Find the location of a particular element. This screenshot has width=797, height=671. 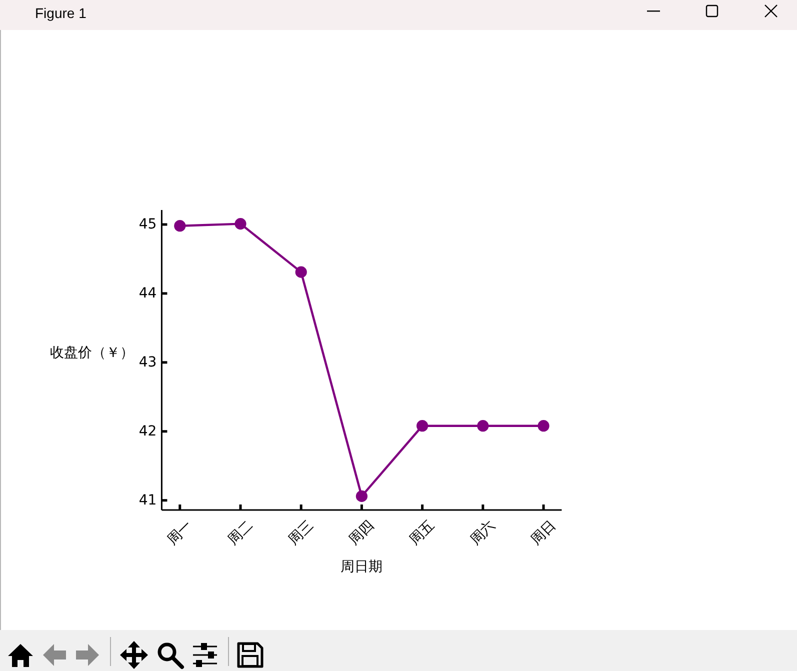

x-tick-label: 周五 is located at coordinates (422, 533).